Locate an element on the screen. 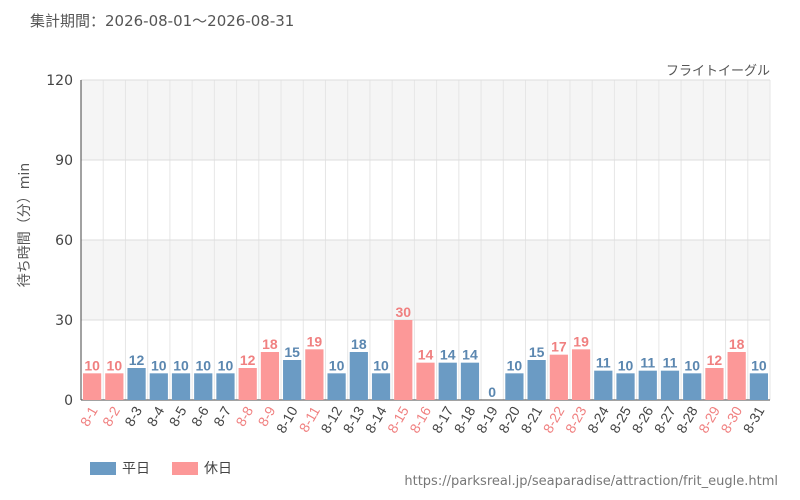  legend-item-holiday: 休日 is located at coordinates (202, 468).